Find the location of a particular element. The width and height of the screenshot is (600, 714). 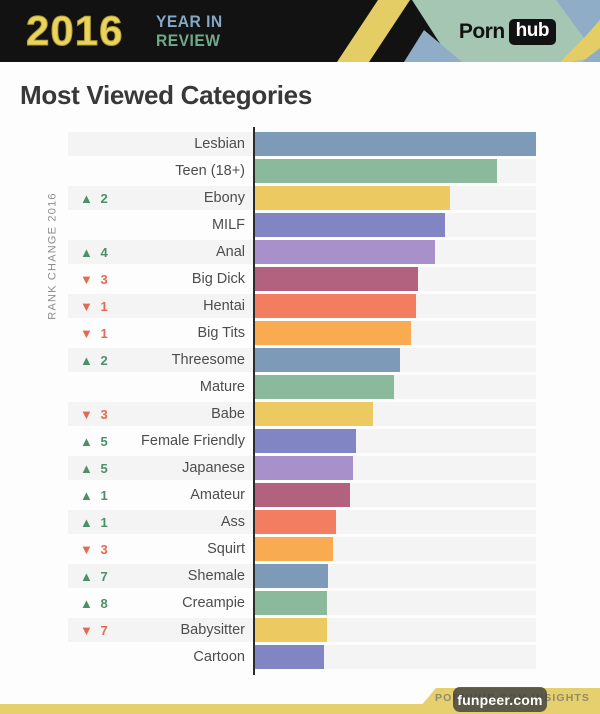

category-label: Ass is located at coordinates (232, 522).